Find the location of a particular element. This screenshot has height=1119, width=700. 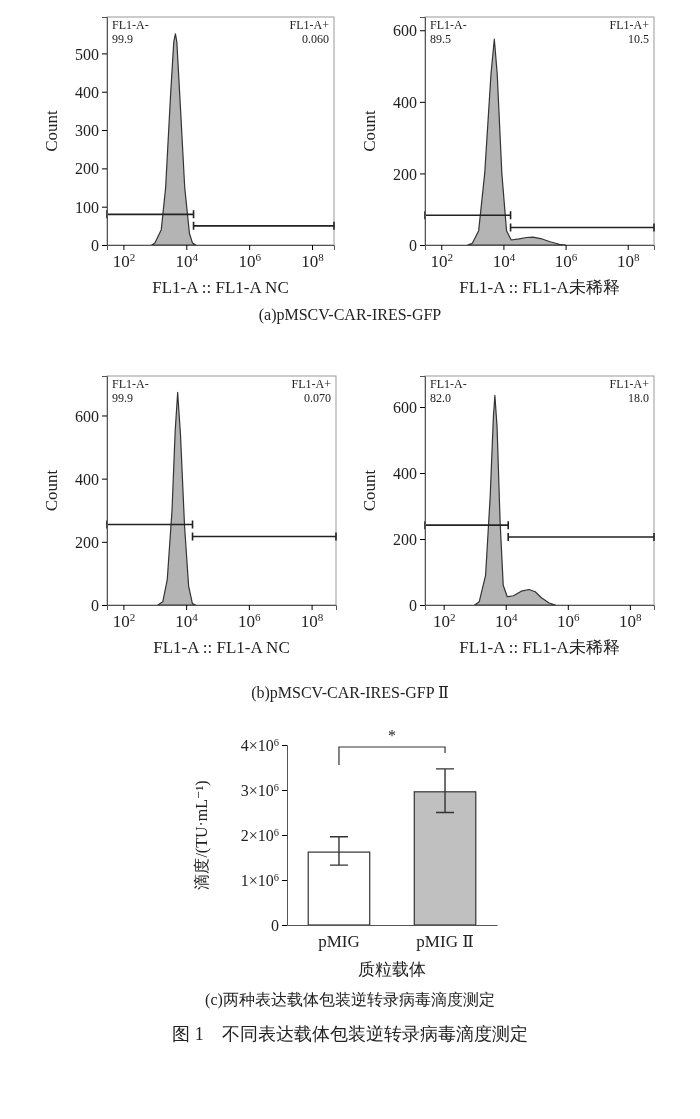

annotation: 10.5 is located at coordinates (638, 39).